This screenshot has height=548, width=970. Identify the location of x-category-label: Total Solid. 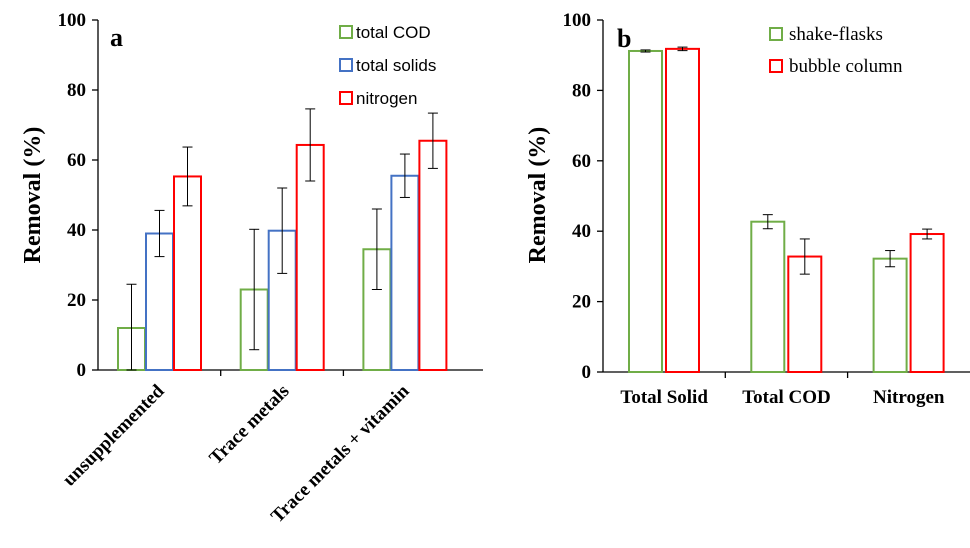
(664, 397).